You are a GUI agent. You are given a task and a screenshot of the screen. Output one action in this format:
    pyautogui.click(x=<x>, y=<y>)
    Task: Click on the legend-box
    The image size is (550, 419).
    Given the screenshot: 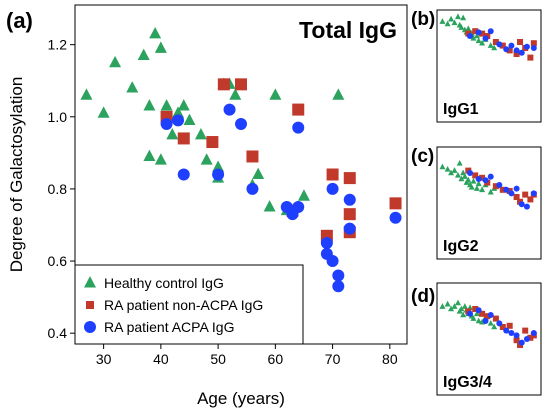 What is the action you would take?
    pyautogui.click(x=189, y=304)
    